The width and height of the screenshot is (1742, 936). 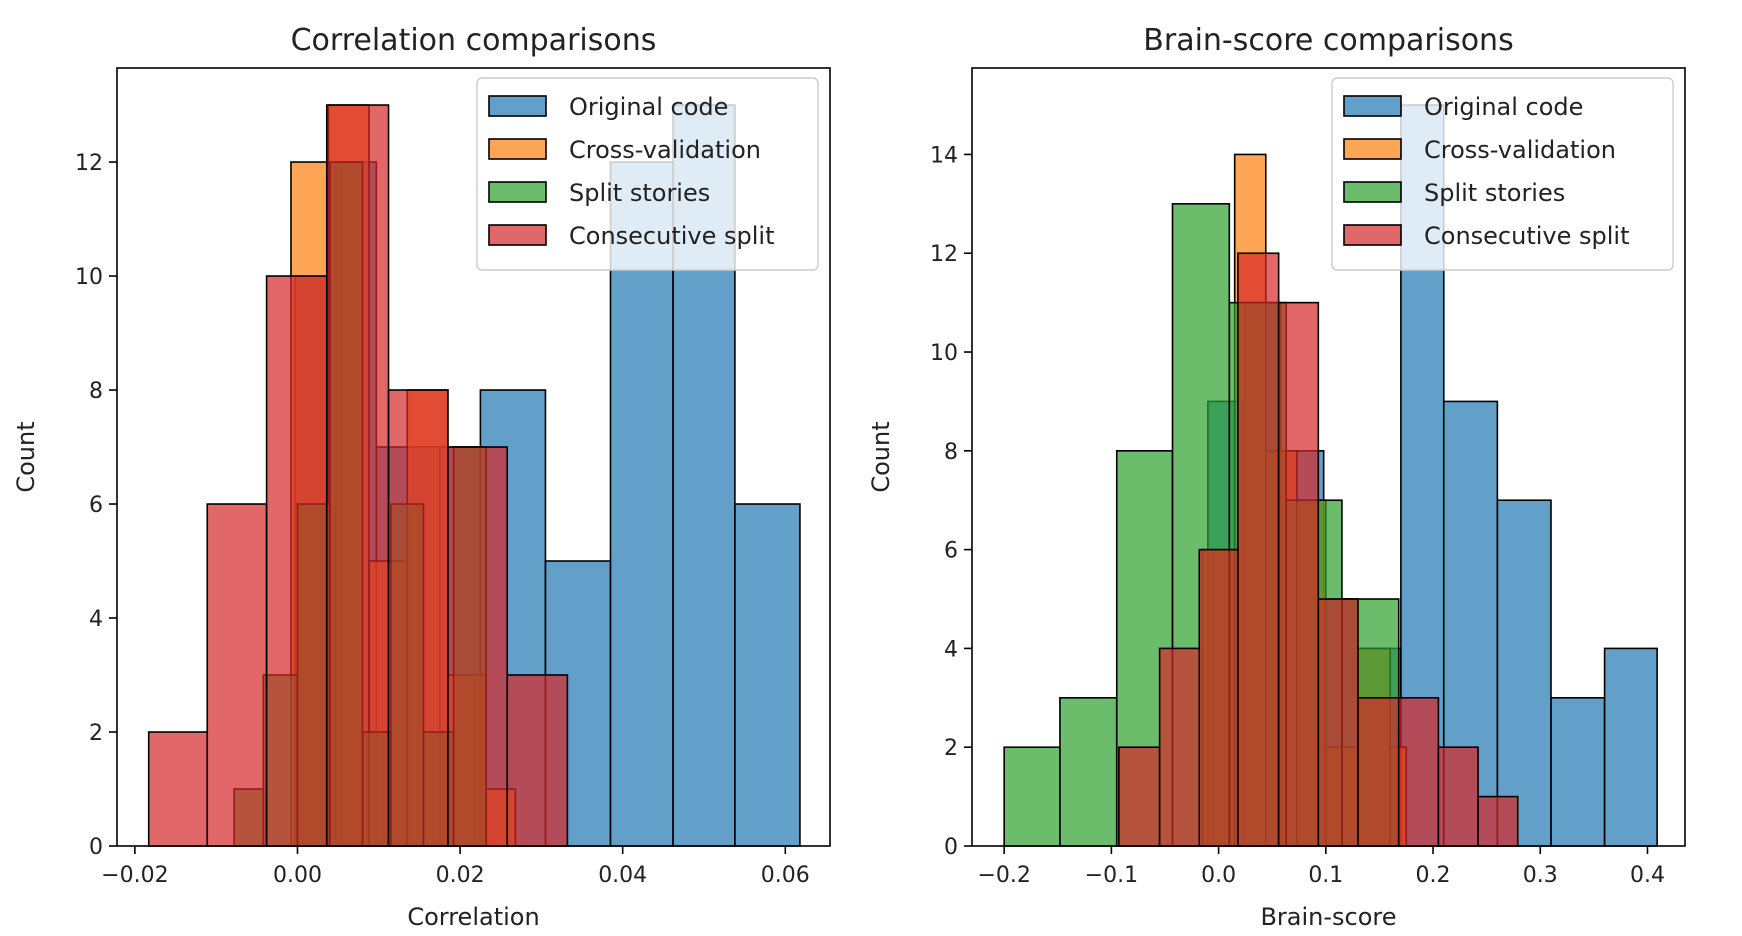 I want to click on x-tick-label: 0.2, so click(x=1433, y=875).